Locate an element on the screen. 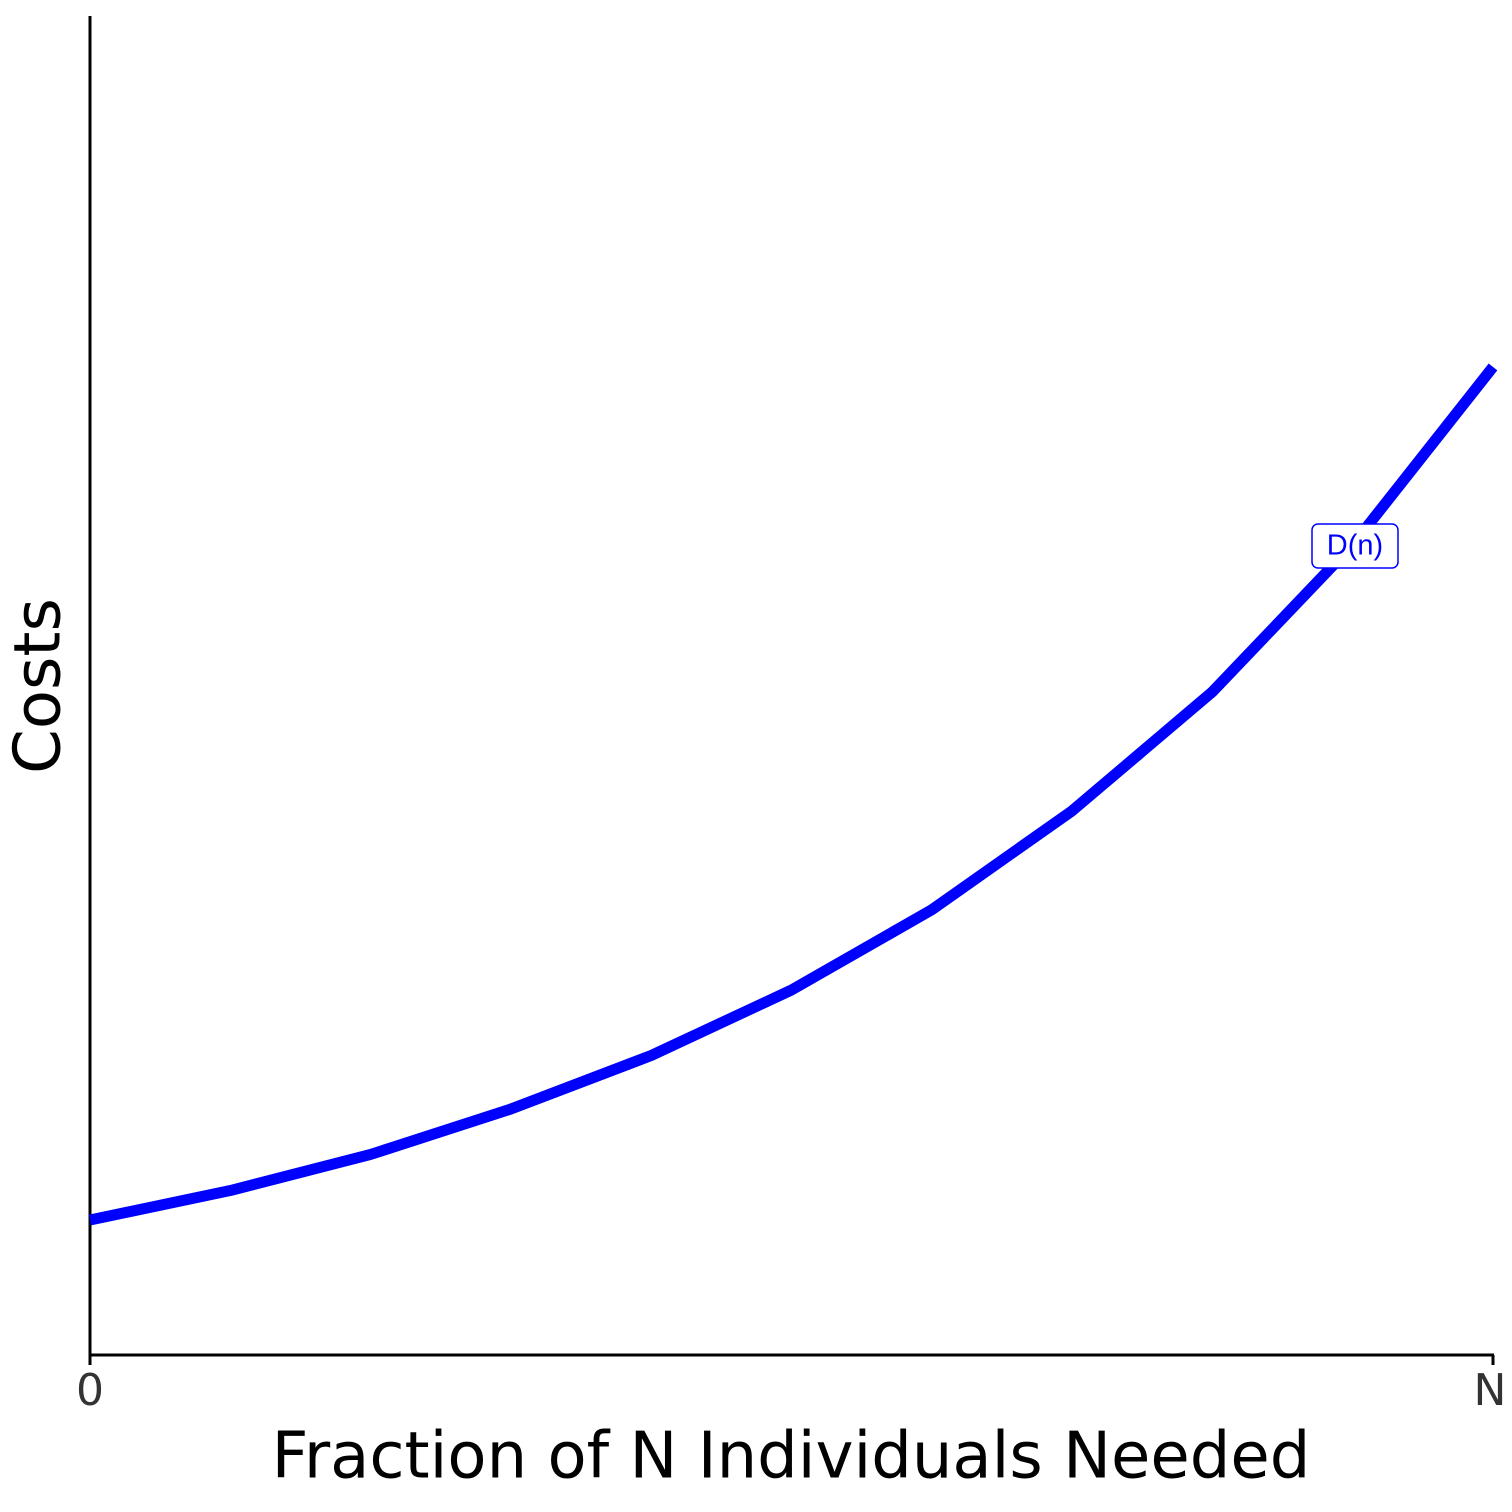 The width and height of the screenshot is (1512, 1512). series-label: D(n) is located at coordinates (1355, 546).